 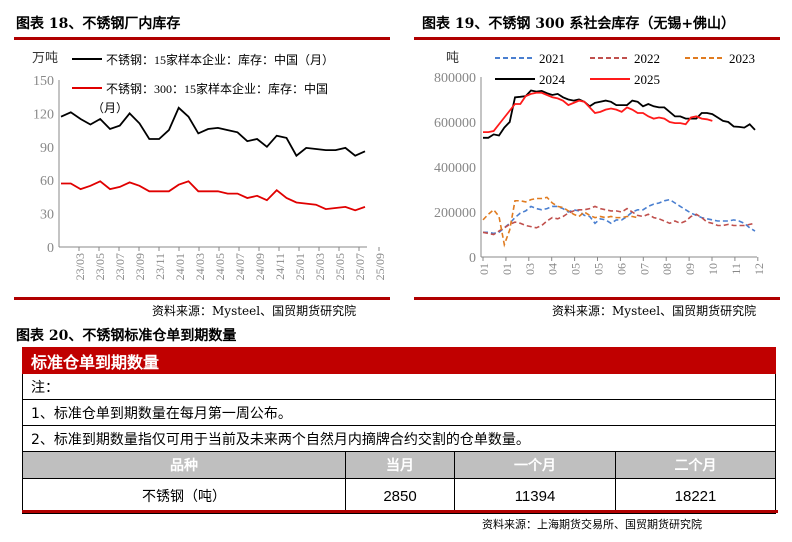 I want to click on col-header: 二个月, so click(x=695, y=465).